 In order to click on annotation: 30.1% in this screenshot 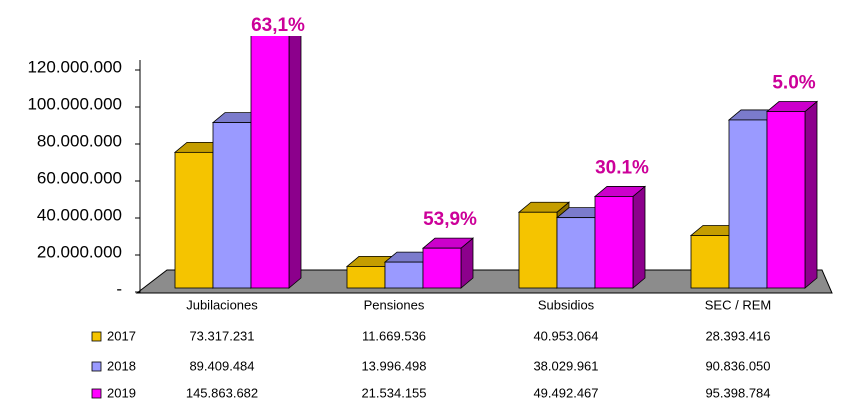, I will do `click(622, 167)`.